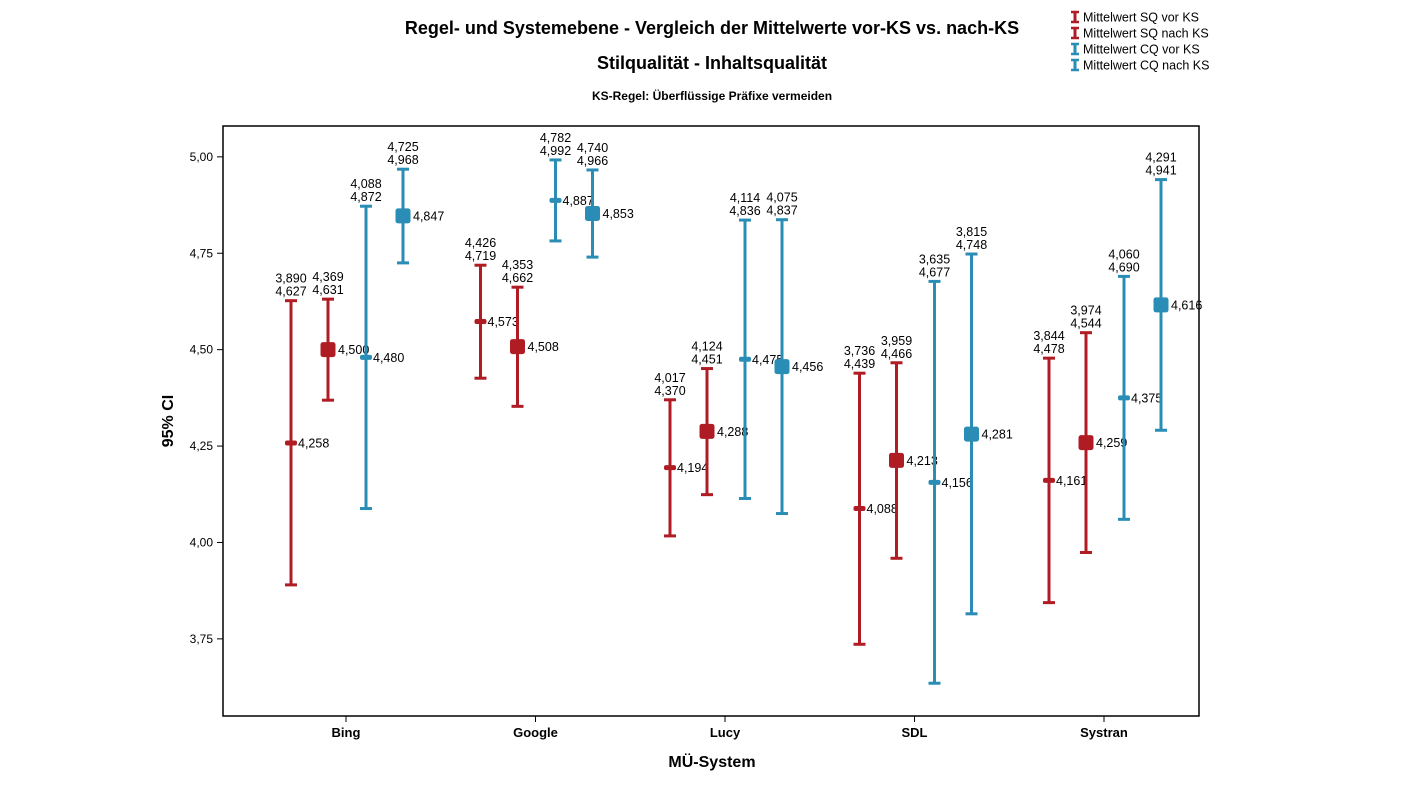  Describe the element at coordinates (206, 398) in the screenshot. I see `y-axis: 3,75 4,00 4,25 4,50 4,75 5,00` at that location.